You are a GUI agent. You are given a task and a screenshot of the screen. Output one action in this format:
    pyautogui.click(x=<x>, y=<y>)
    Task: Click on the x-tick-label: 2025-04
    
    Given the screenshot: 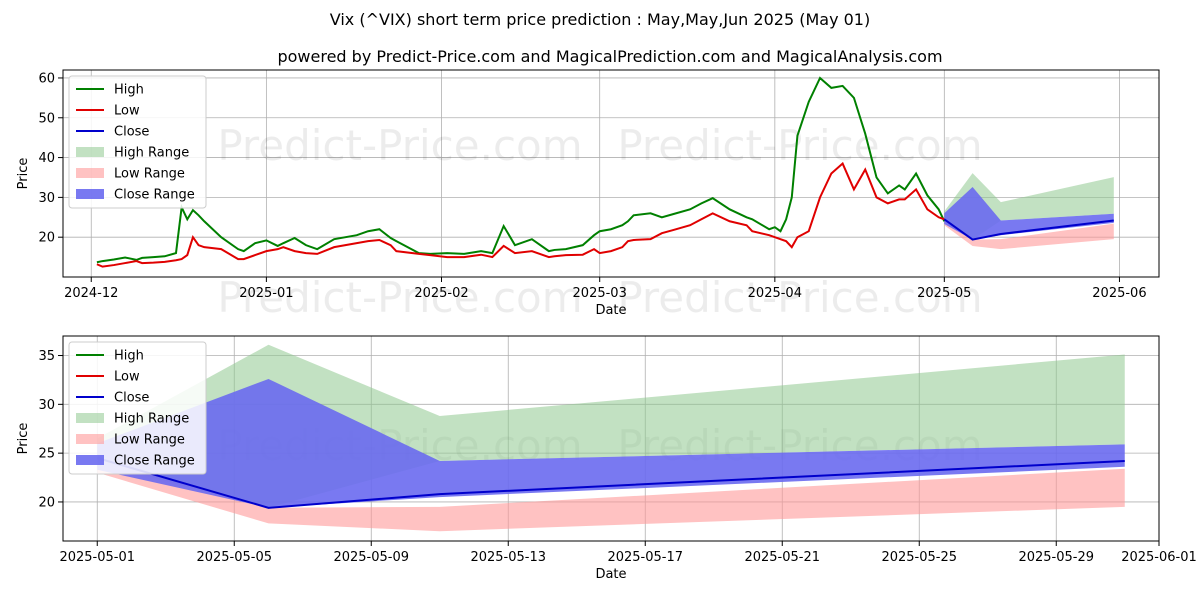 What is the action you would take?
    pyautogui.click(x=775, y=293)
    